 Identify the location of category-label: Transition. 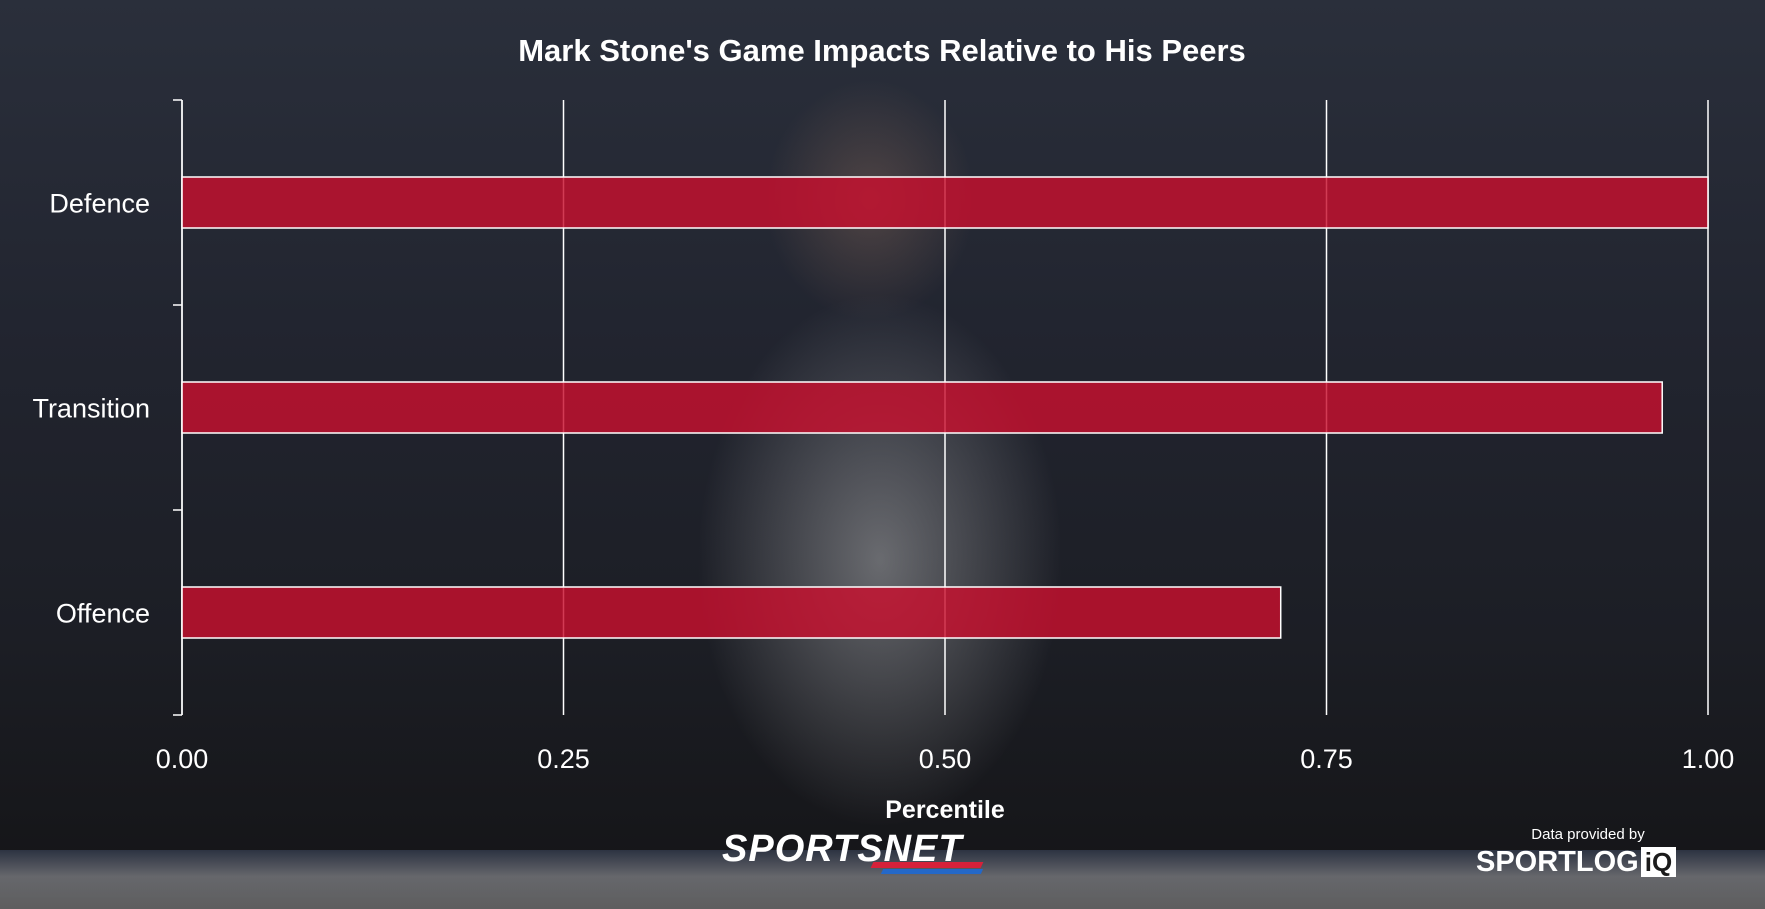
(91, 409).